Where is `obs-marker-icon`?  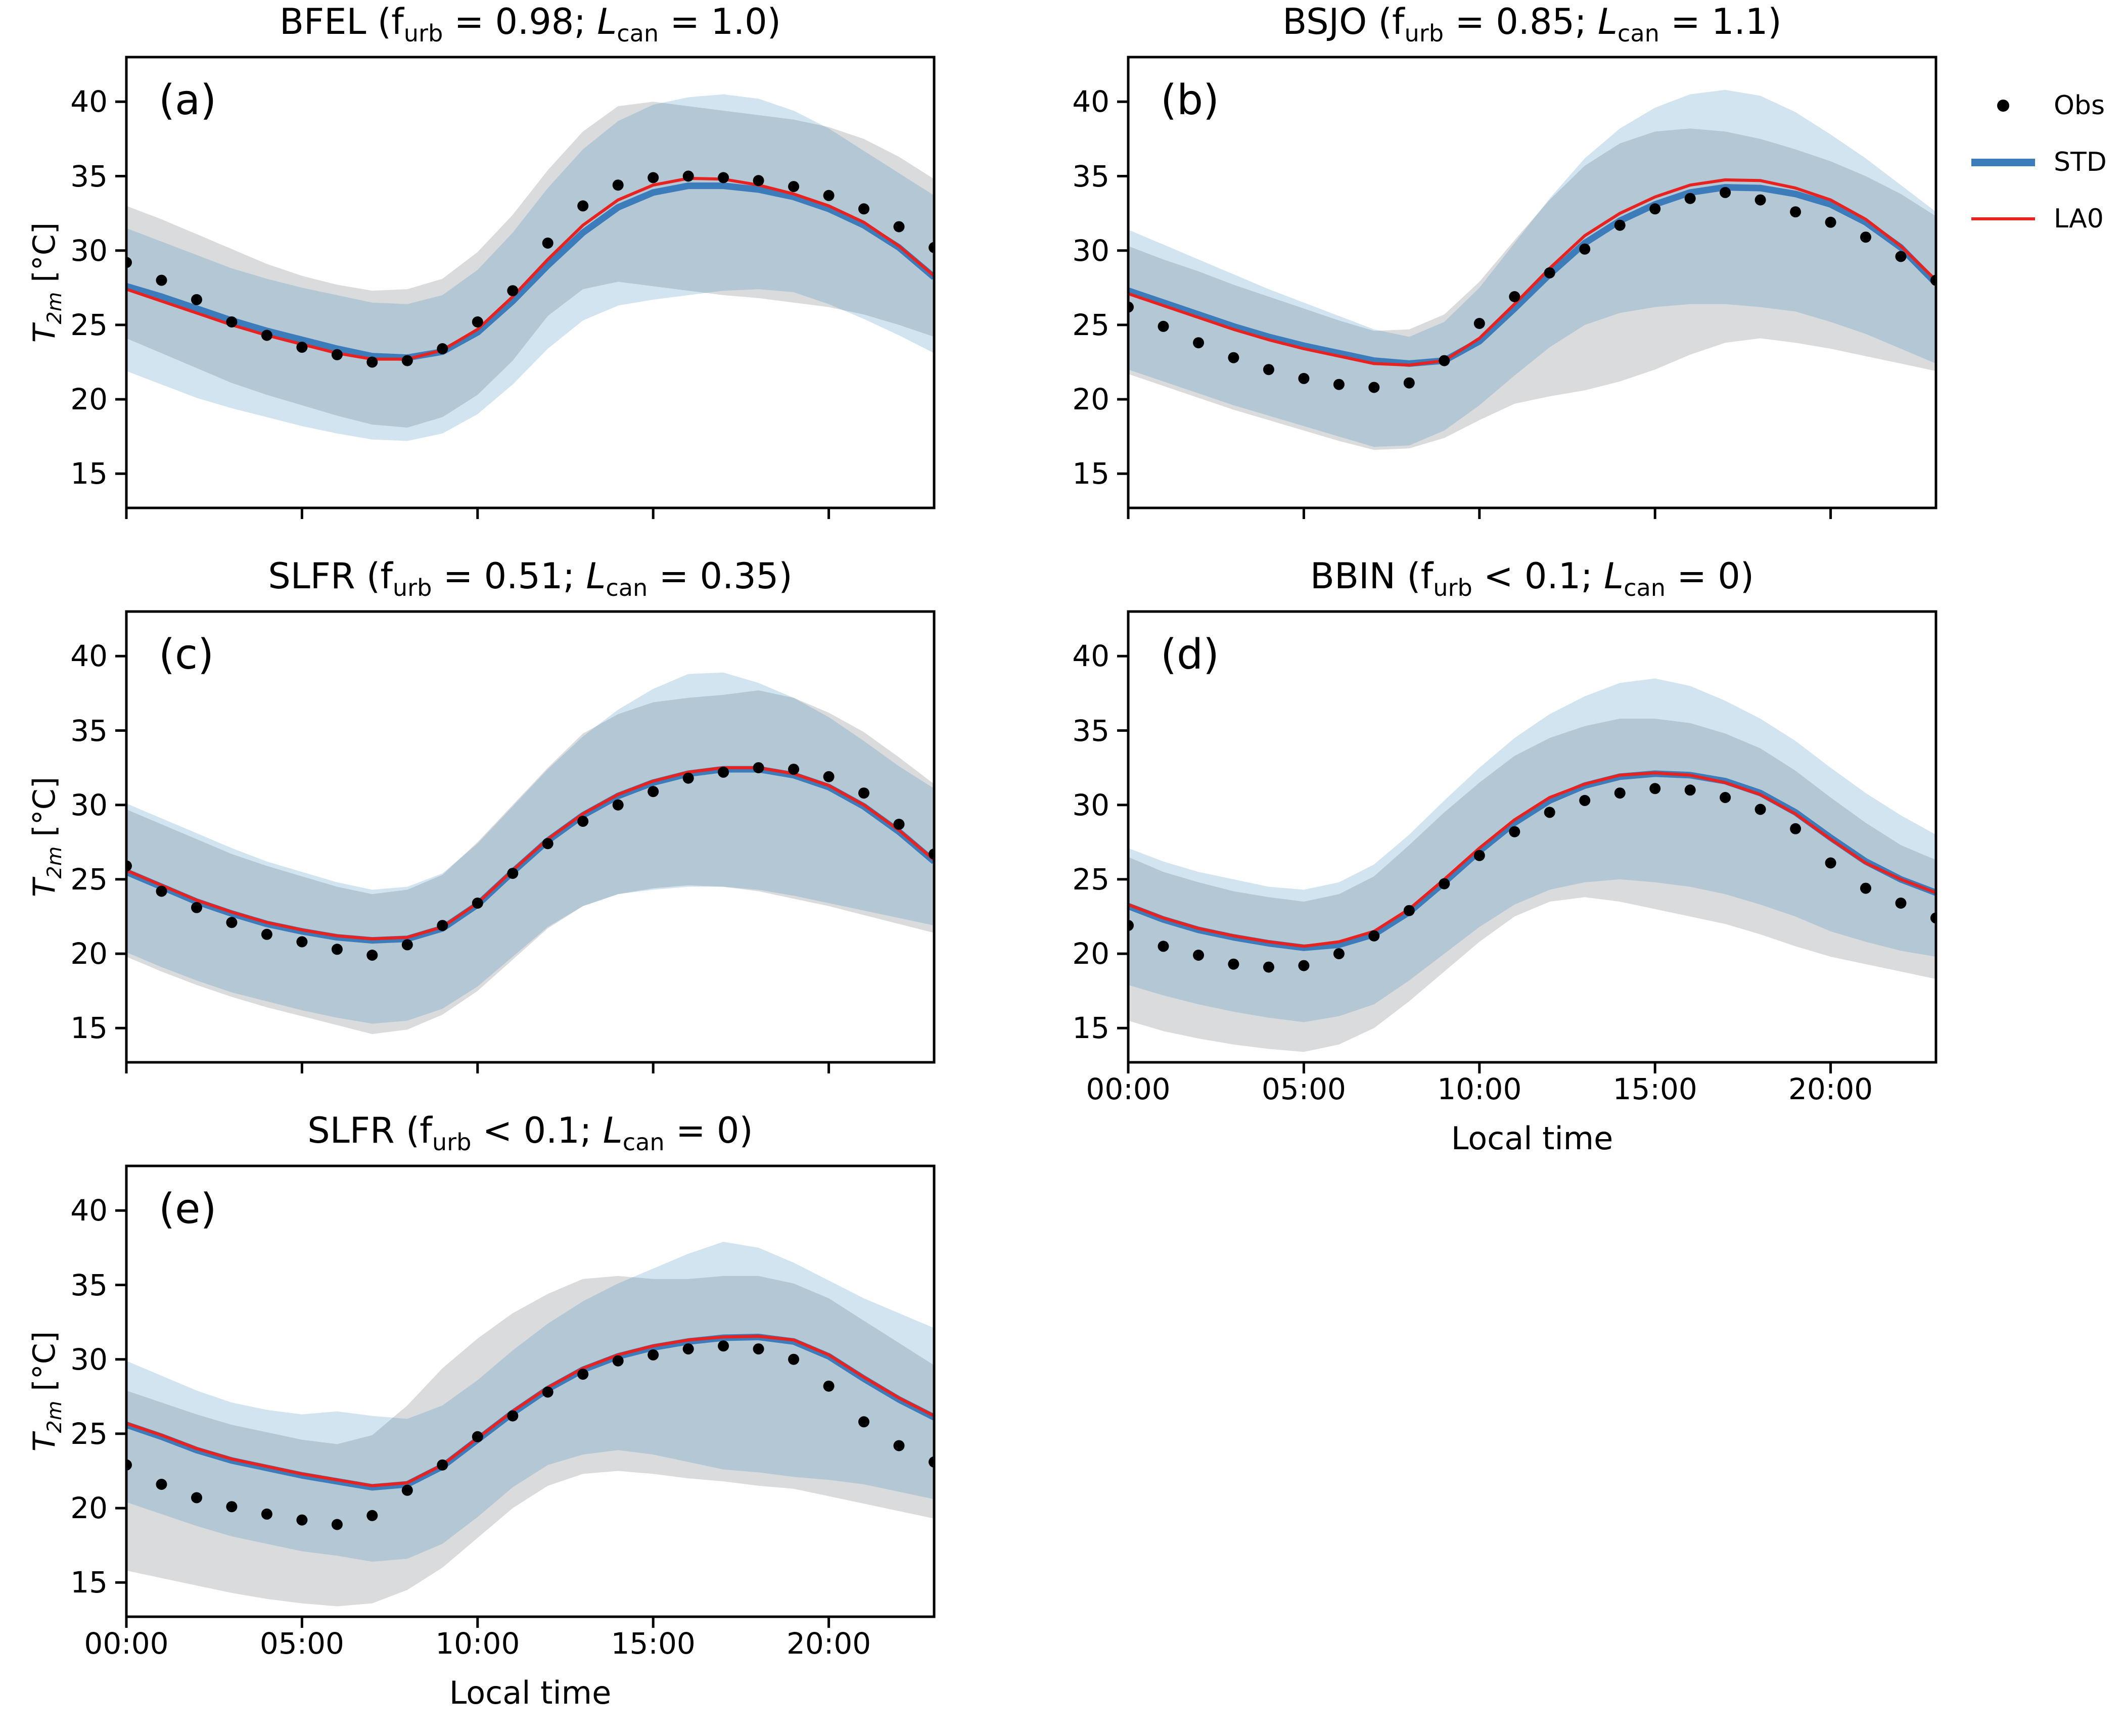
obs-marker-icon is located at coordinates (2004, 106).